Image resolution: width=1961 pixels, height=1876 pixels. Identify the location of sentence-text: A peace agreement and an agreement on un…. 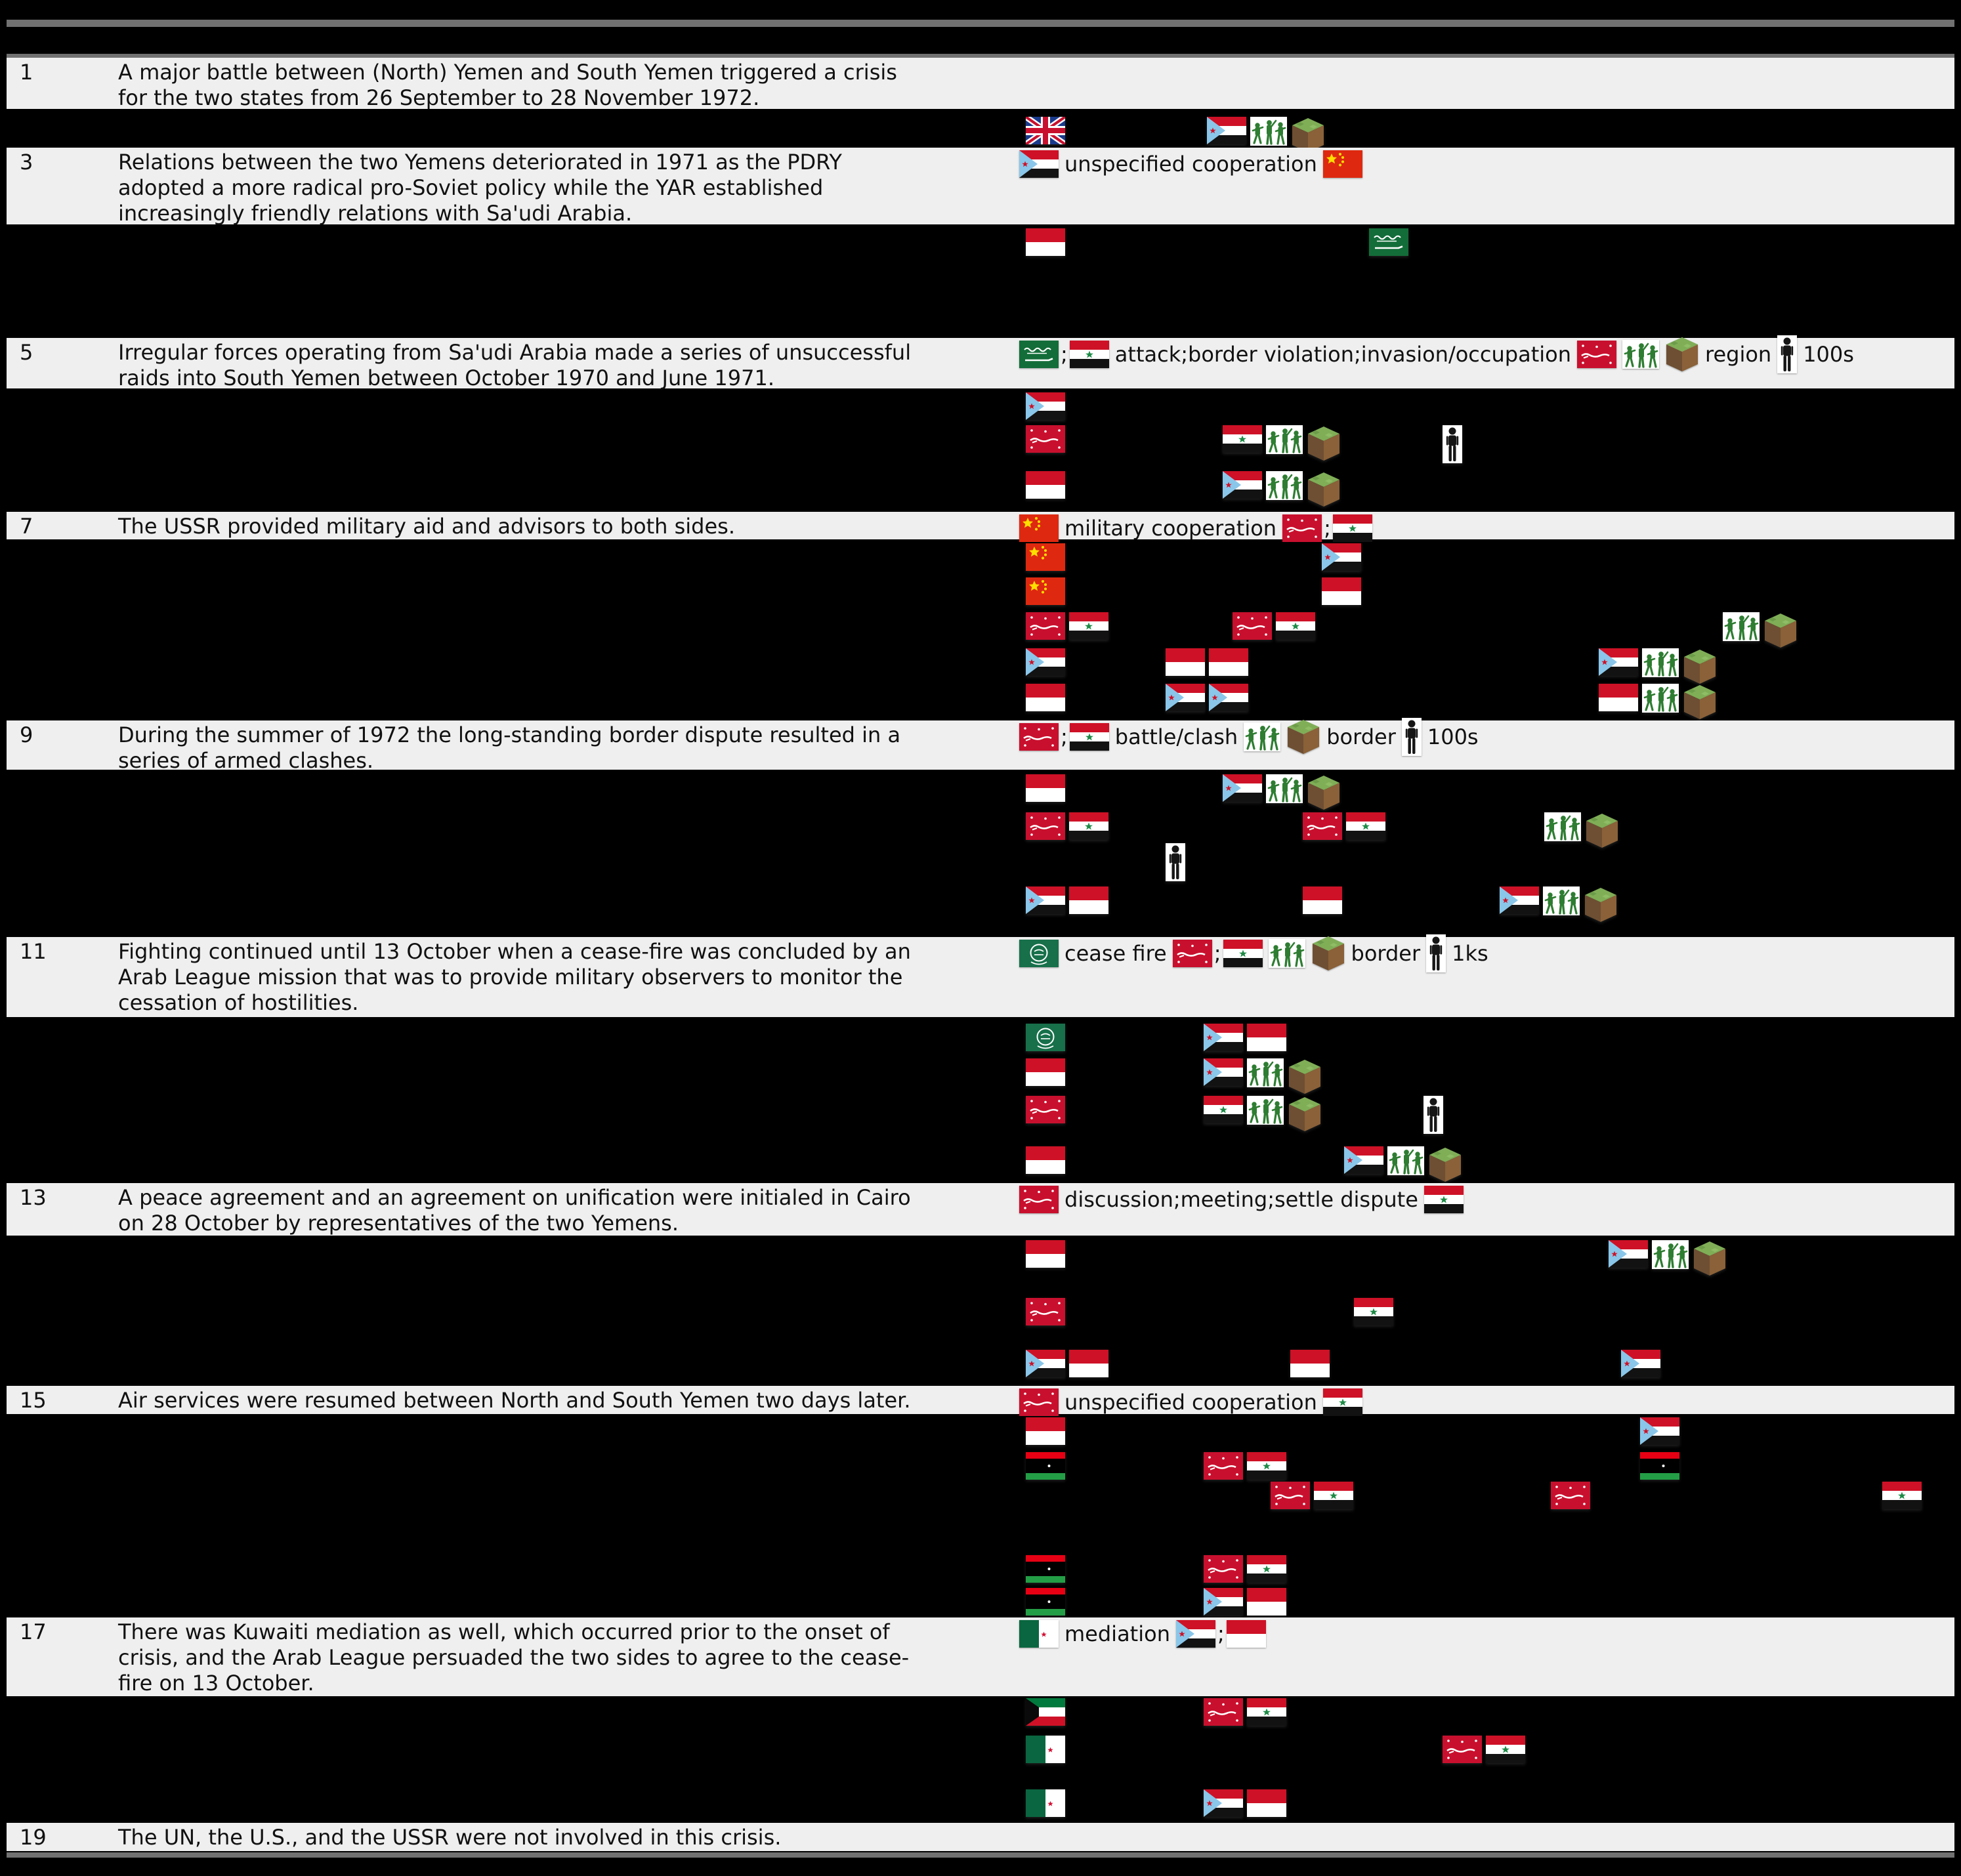
(514, 1210).